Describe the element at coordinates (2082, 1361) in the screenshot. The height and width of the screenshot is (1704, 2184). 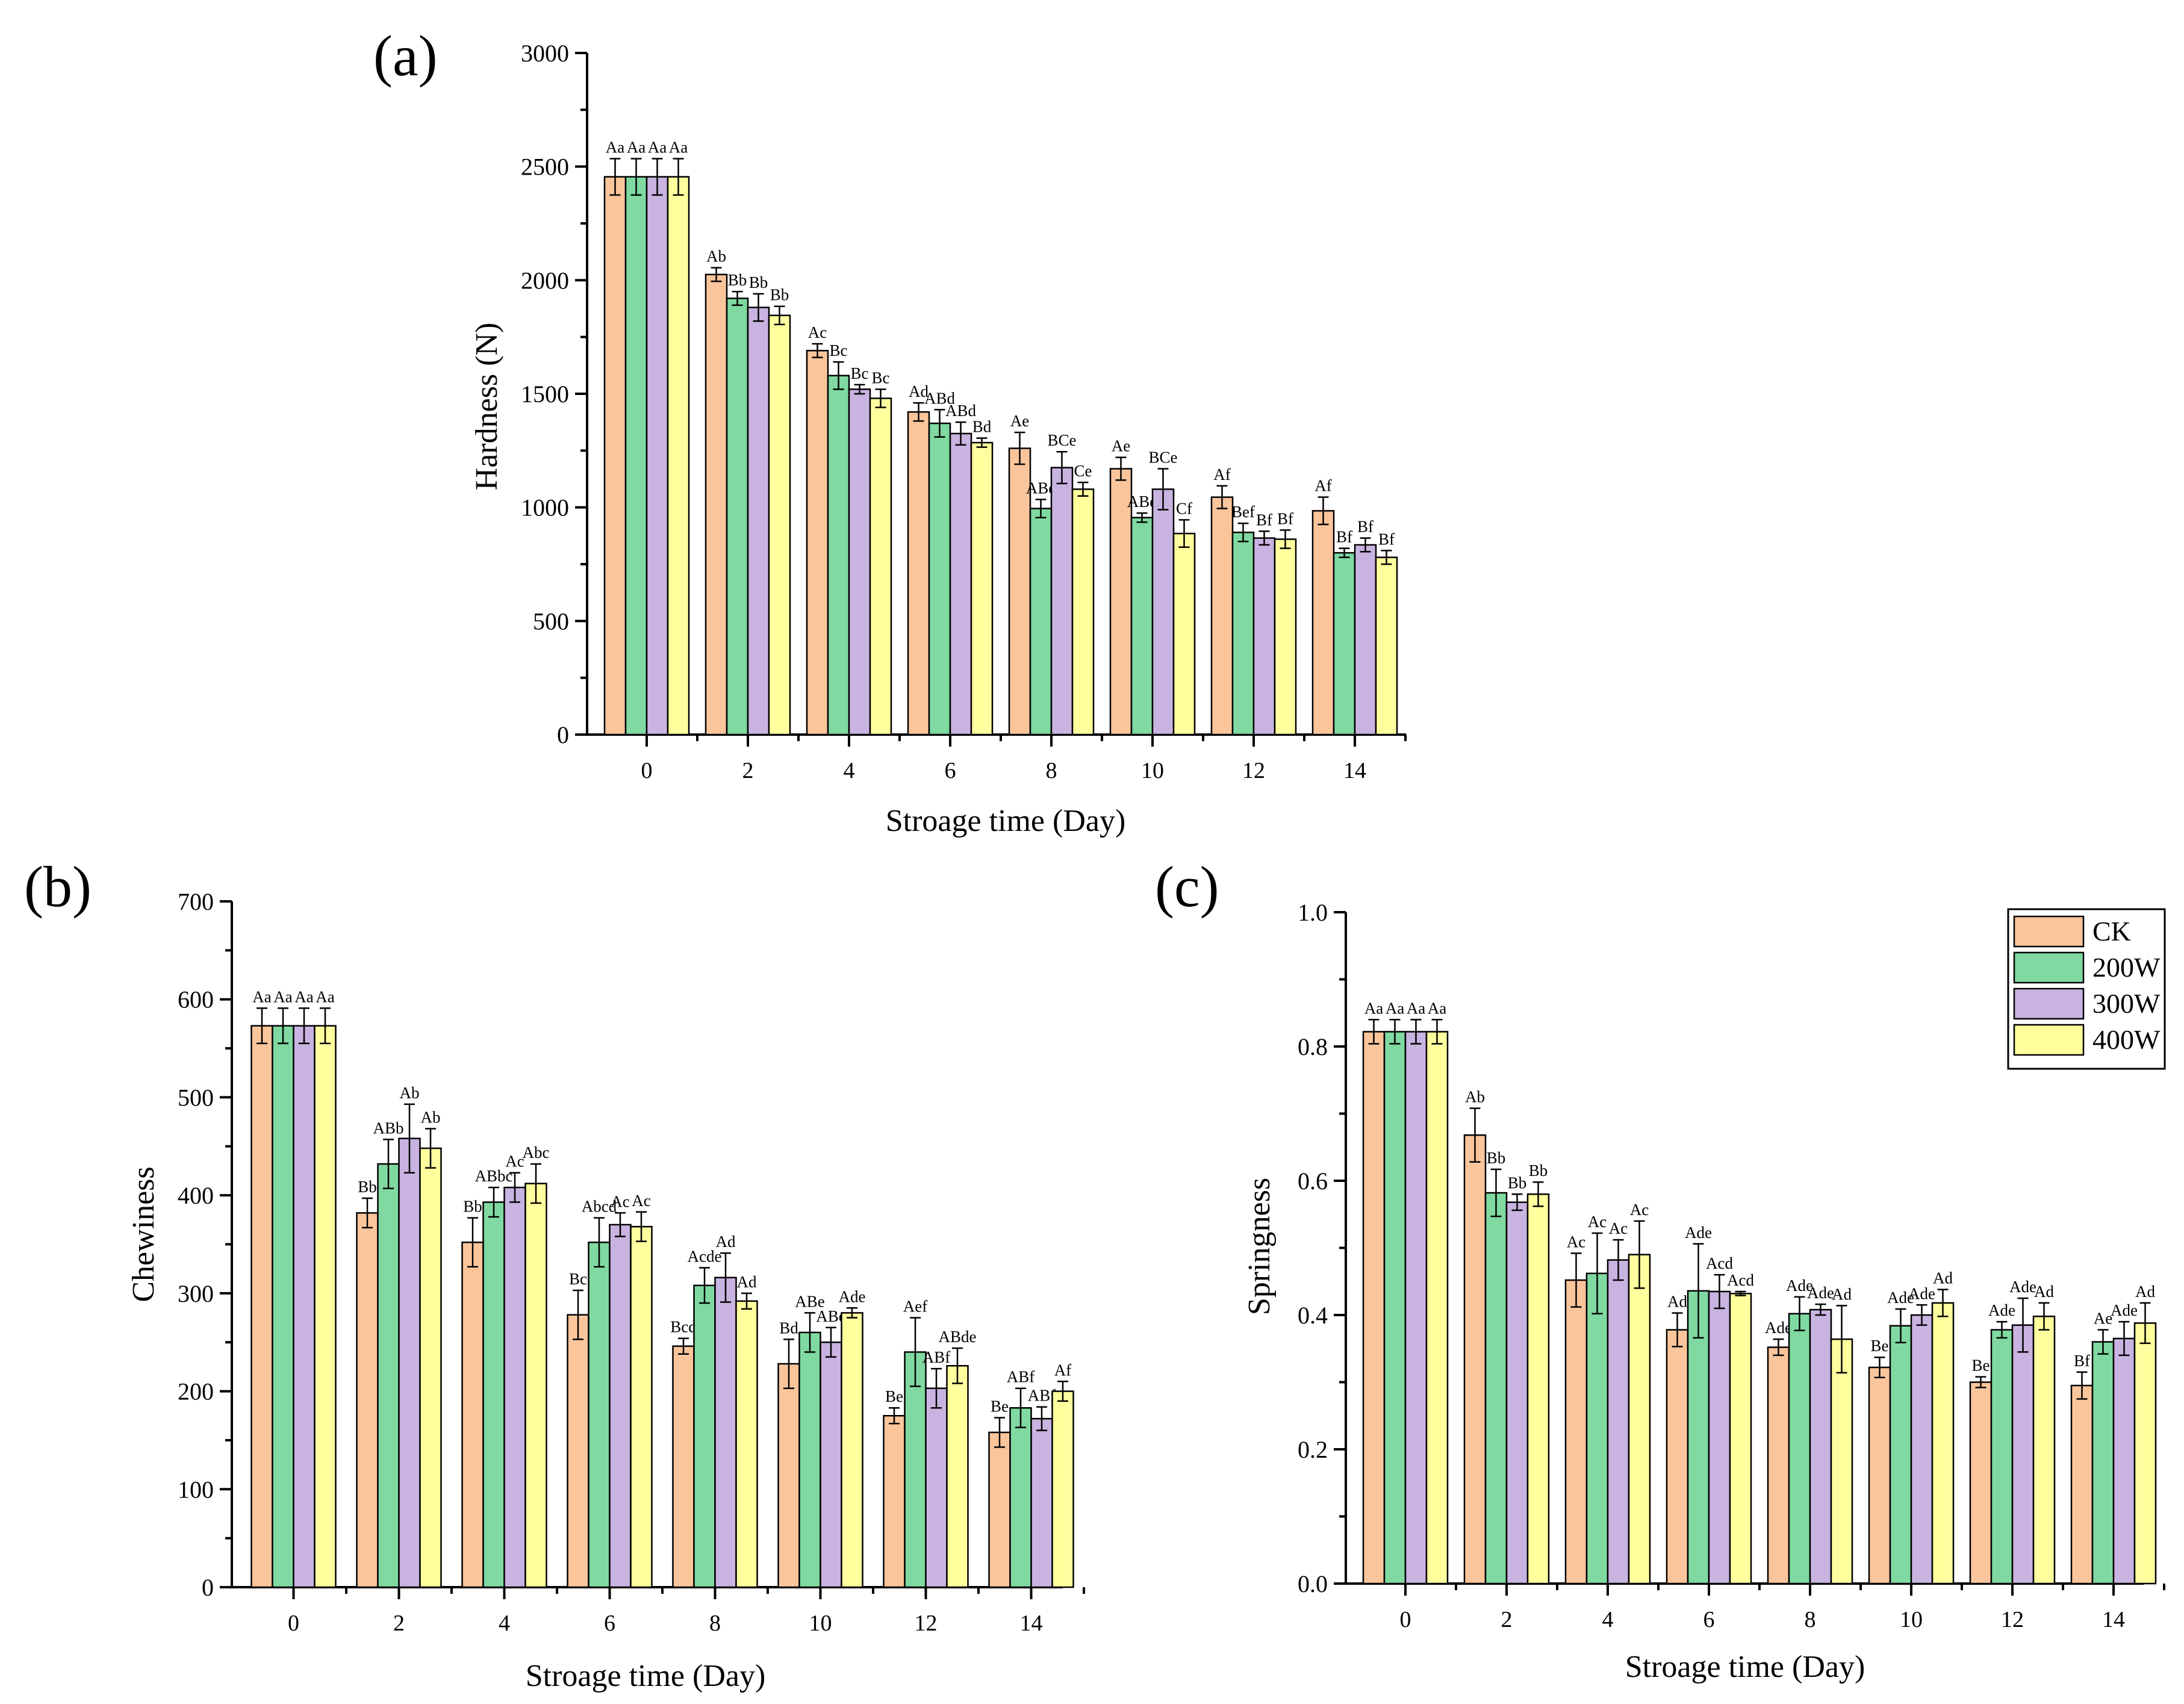
I see `panel-c-significance-label: Bf` at that location.